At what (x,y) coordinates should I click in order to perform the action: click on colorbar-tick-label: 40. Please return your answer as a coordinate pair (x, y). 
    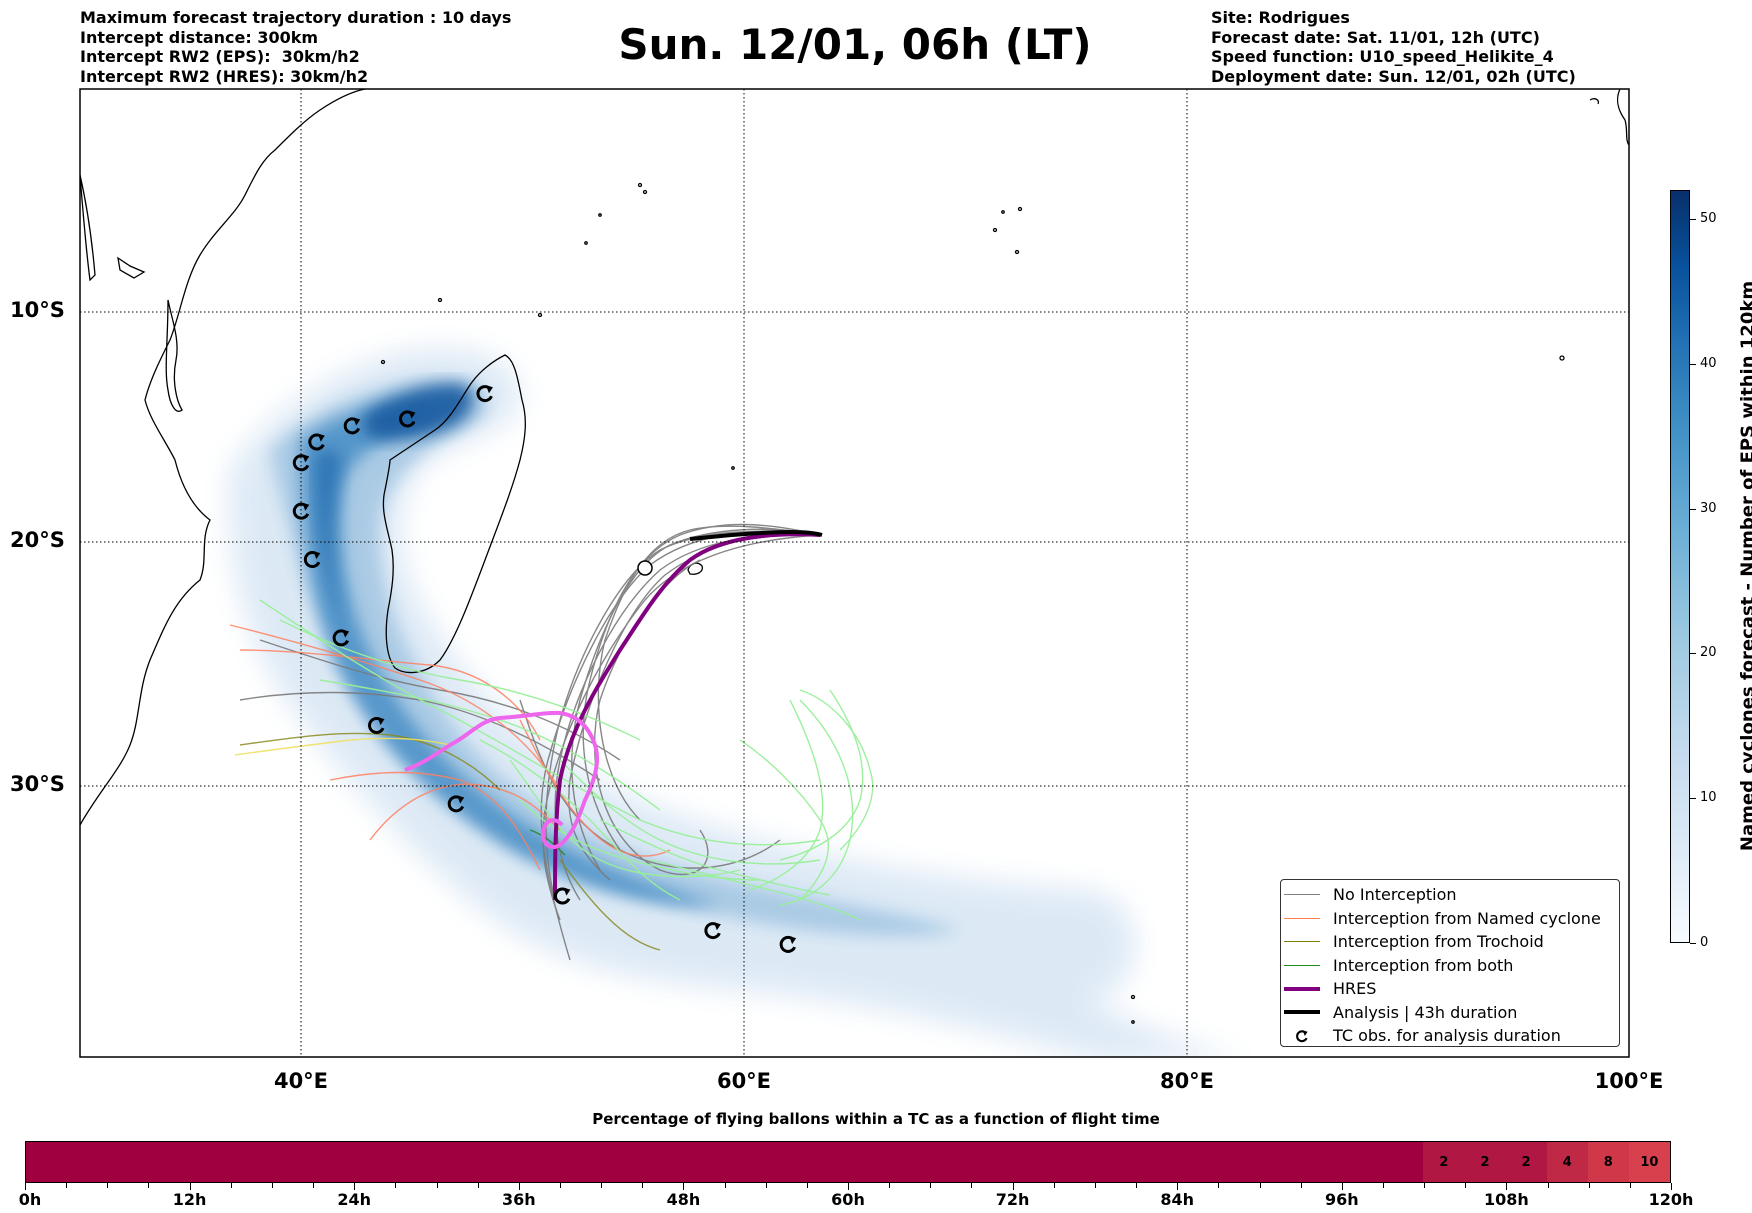
    Looking at the image, I should click on (1708, 363).